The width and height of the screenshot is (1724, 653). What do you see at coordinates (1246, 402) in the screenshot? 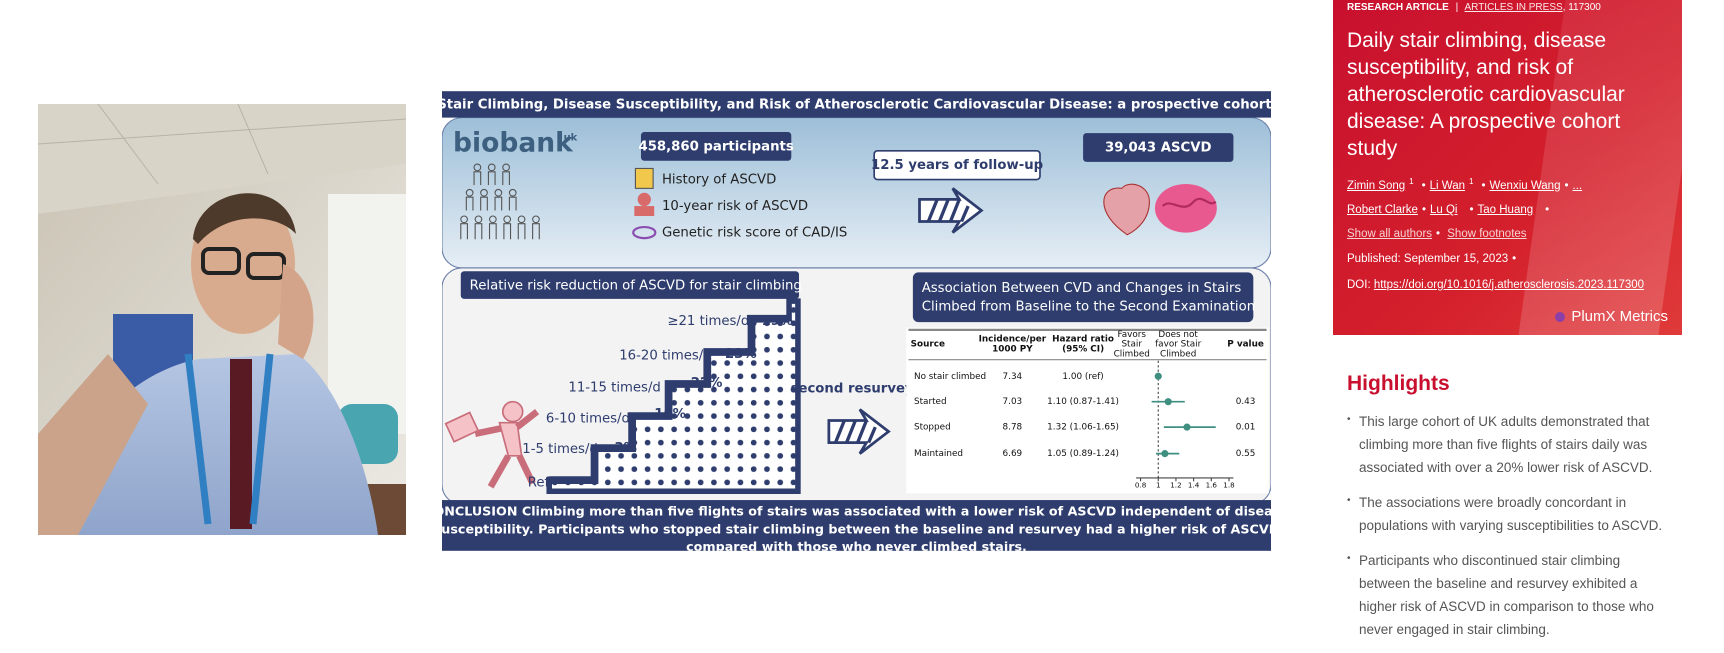
I see `row-p: 0.43` at bounding box center [1246, 402].